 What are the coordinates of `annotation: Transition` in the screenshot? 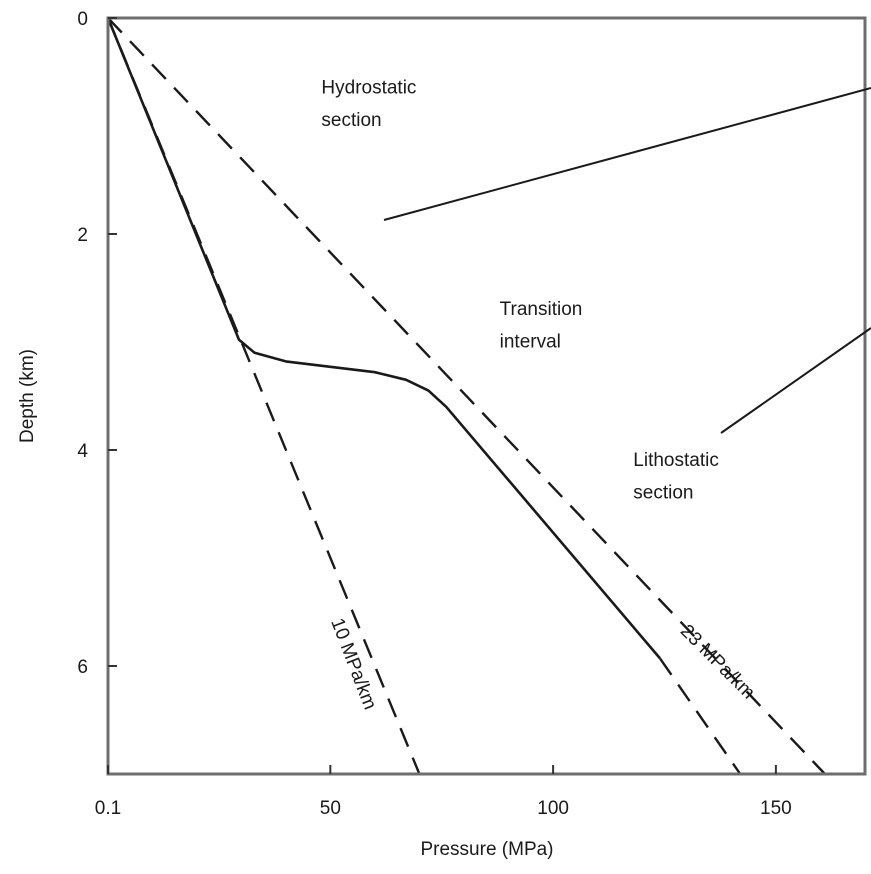 It's located at (541, 309).